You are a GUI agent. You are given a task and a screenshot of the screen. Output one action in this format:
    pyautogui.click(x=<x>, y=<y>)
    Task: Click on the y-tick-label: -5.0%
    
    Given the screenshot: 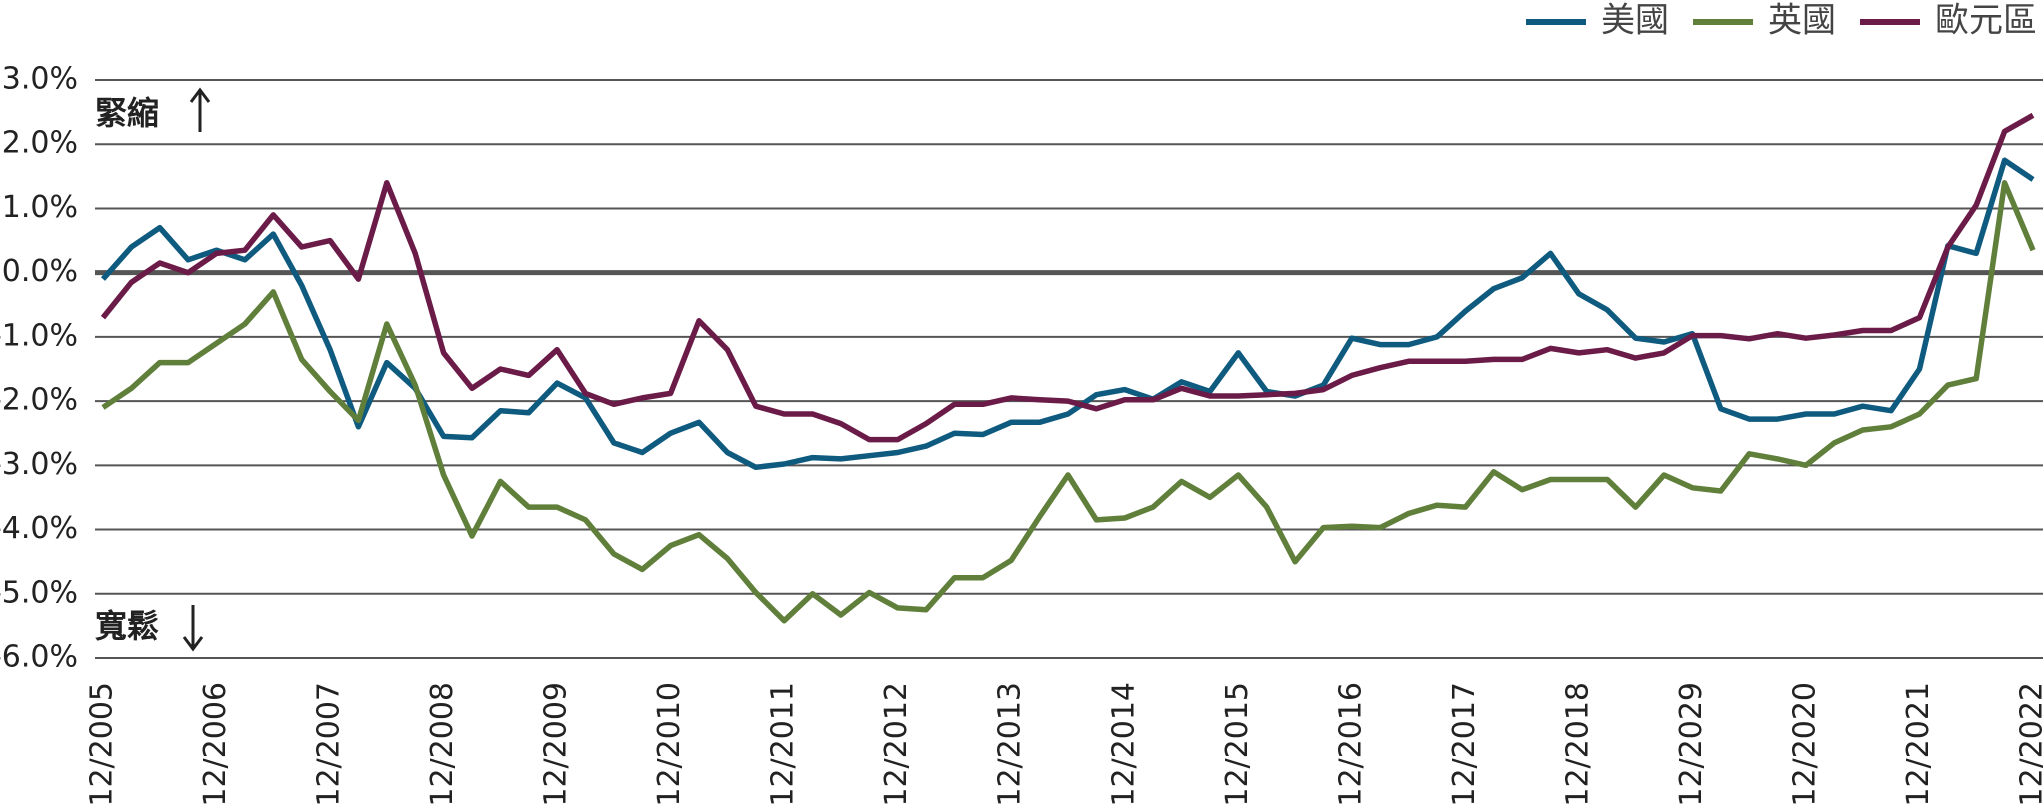 What is the action you would take?
    pyautogui.click(x=39, y=592)
    